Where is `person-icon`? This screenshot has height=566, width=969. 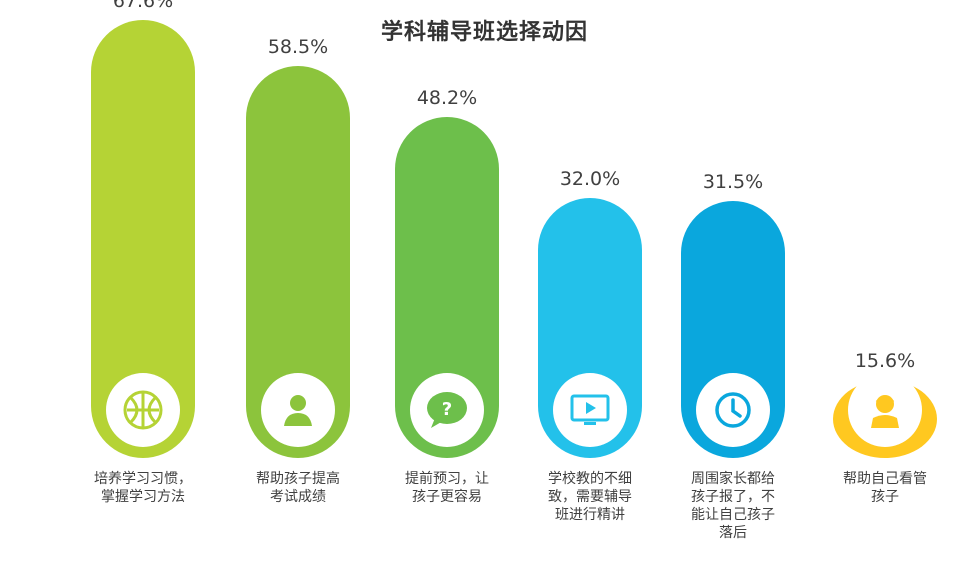
person-icon is located at coordinates (298, 410).